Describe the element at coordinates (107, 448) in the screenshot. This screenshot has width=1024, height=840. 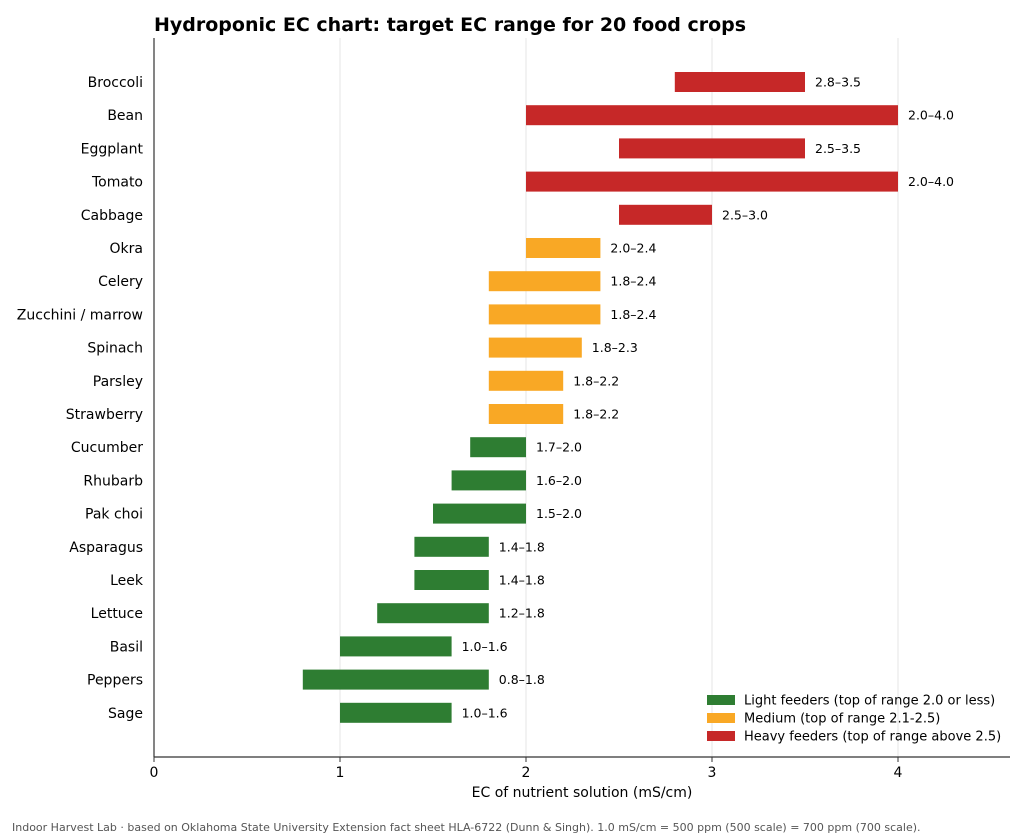
I see `category-label: Cucumber` at that location.